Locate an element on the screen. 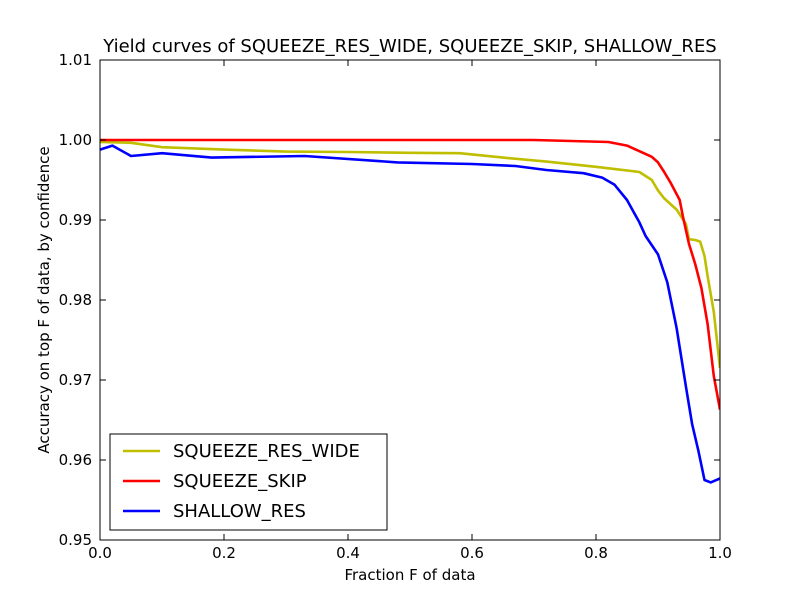 The width and height of the screenshot is (800, 600). y-tick-label: 0.95 is located at coordinates (75, 540).